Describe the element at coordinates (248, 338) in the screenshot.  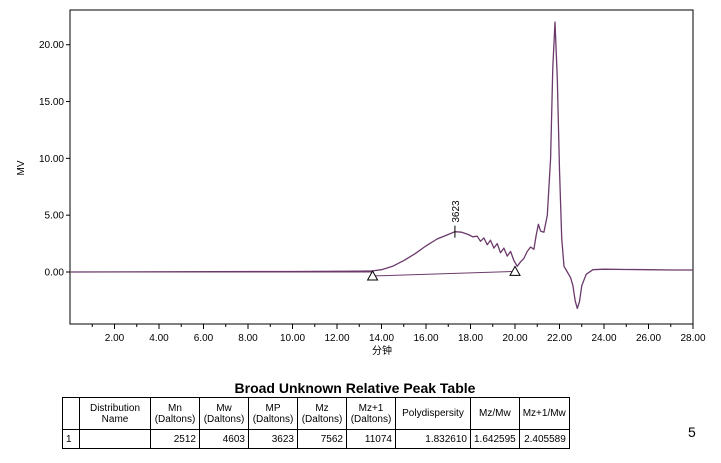
I see `x-tick-label: 8.00` at that location.